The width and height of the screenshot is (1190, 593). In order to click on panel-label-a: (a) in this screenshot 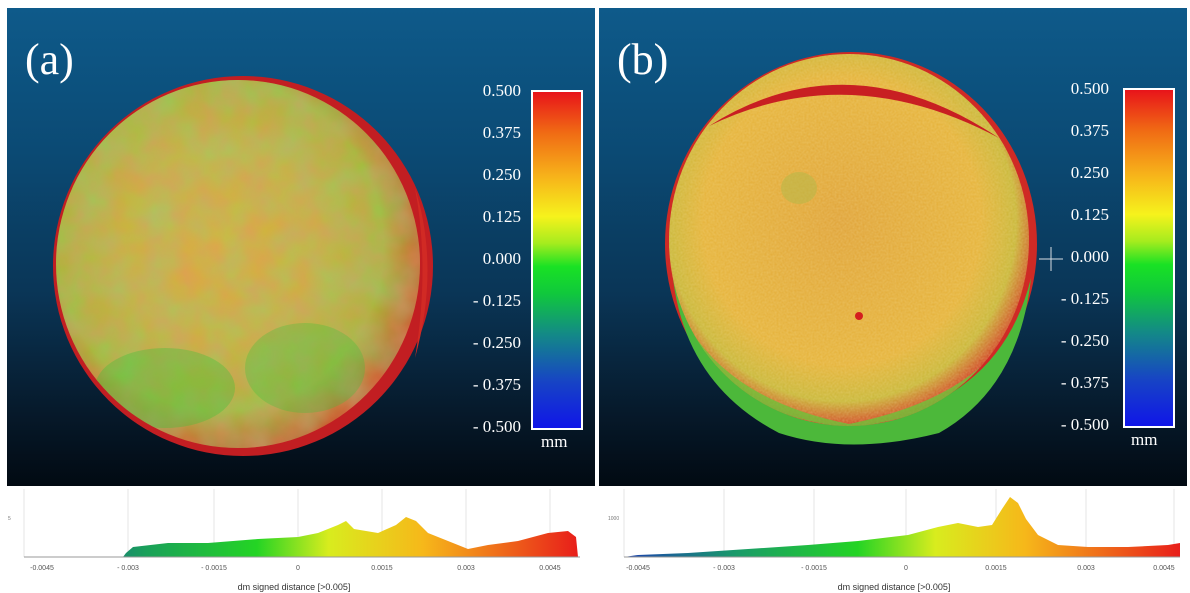, I will do `click(49, 59)`.